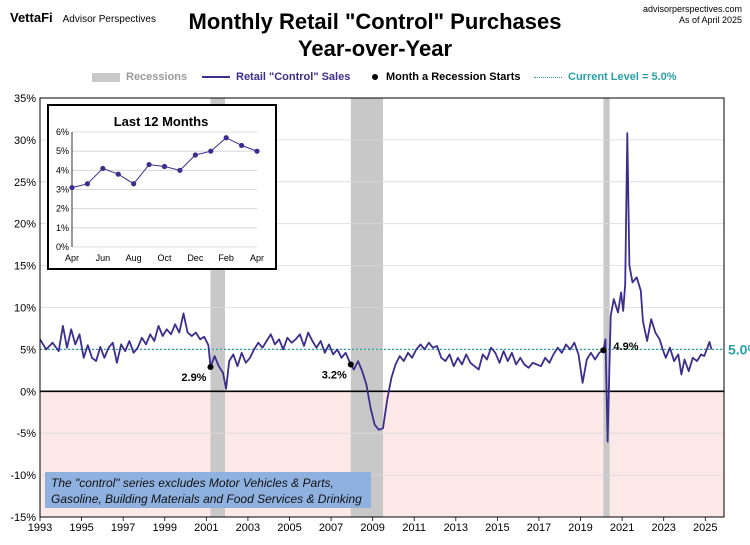 The width and height of the screenshot is (750, 545). I want to click on inset-x-tick-label: Aug, so click(134, 258).